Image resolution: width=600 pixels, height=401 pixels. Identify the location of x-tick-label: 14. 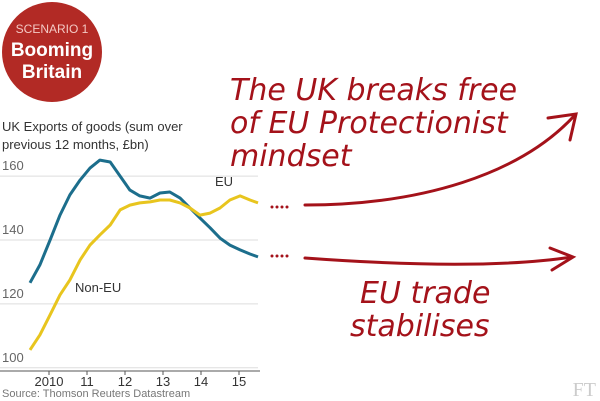
(201, 381).